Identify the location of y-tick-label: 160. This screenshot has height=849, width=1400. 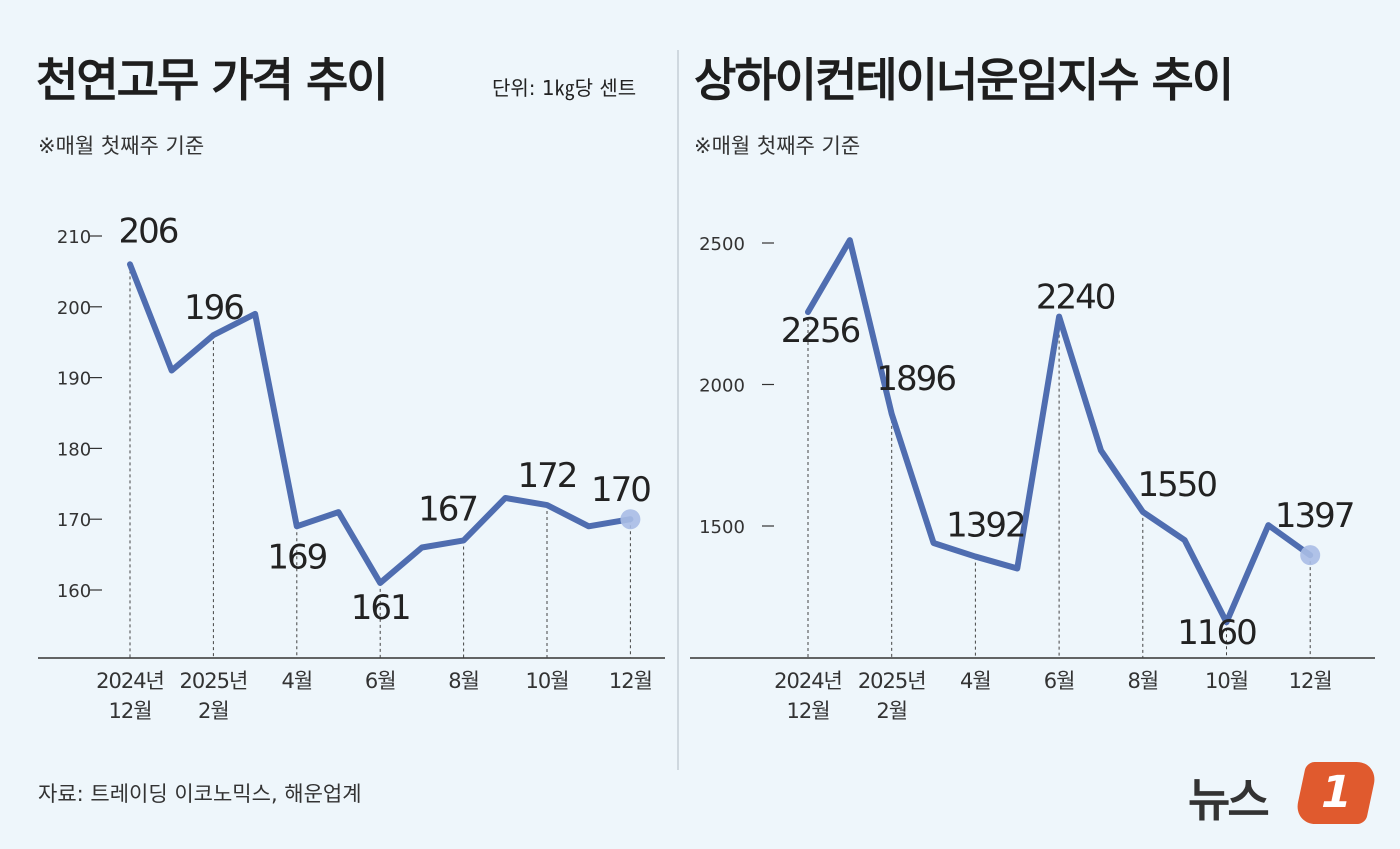
(74, 591).